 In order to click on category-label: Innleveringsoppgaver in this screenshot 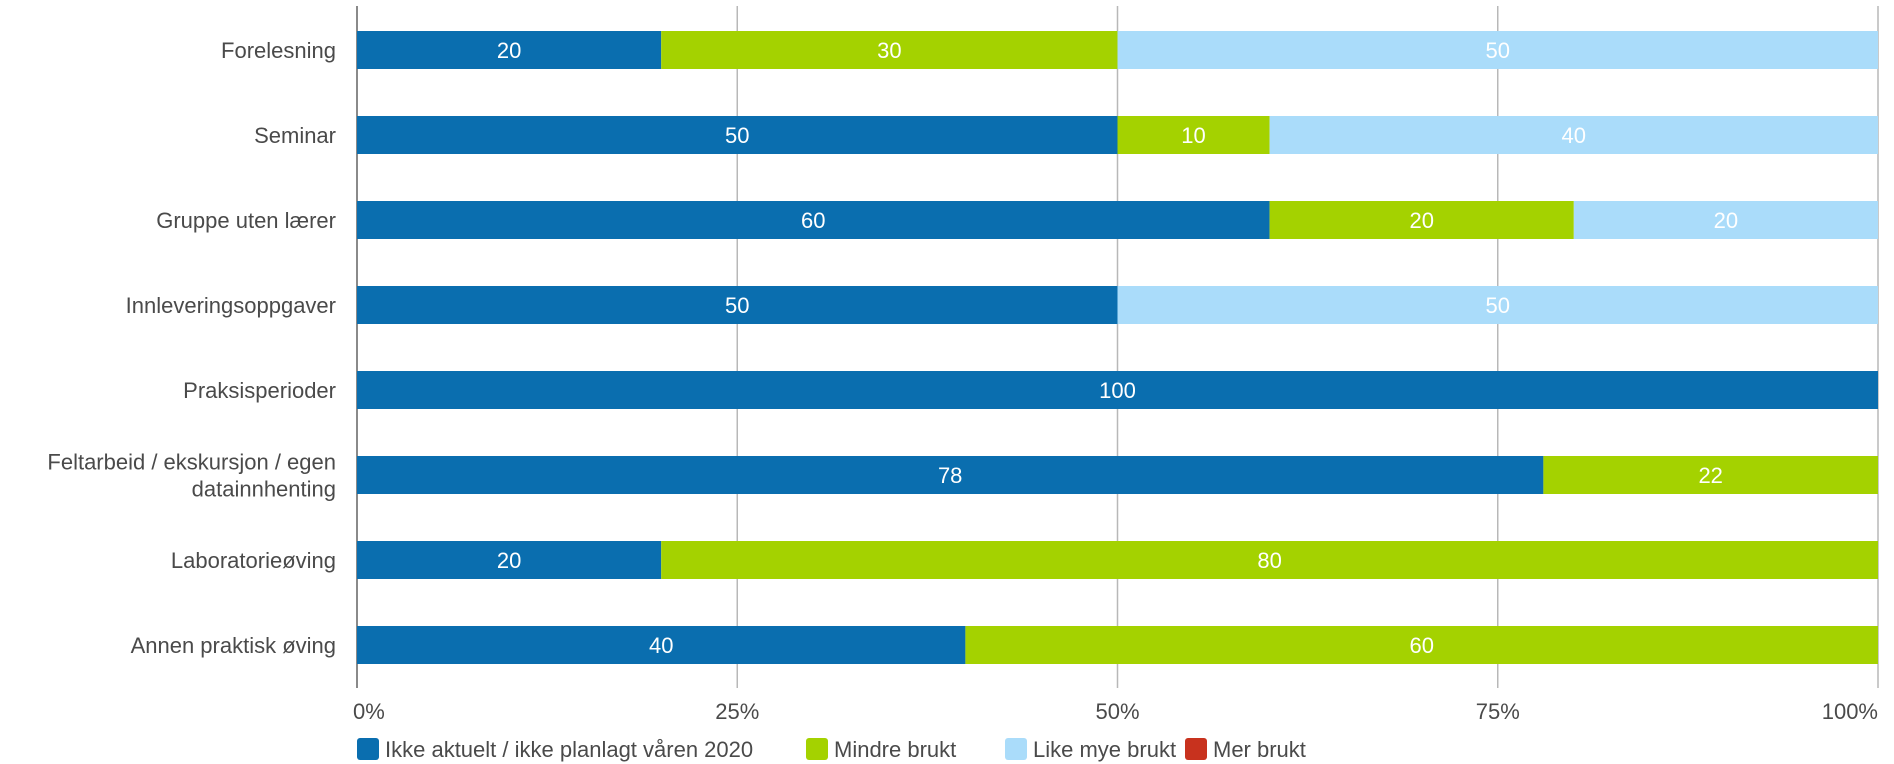, I will do `click(231, 305)`.